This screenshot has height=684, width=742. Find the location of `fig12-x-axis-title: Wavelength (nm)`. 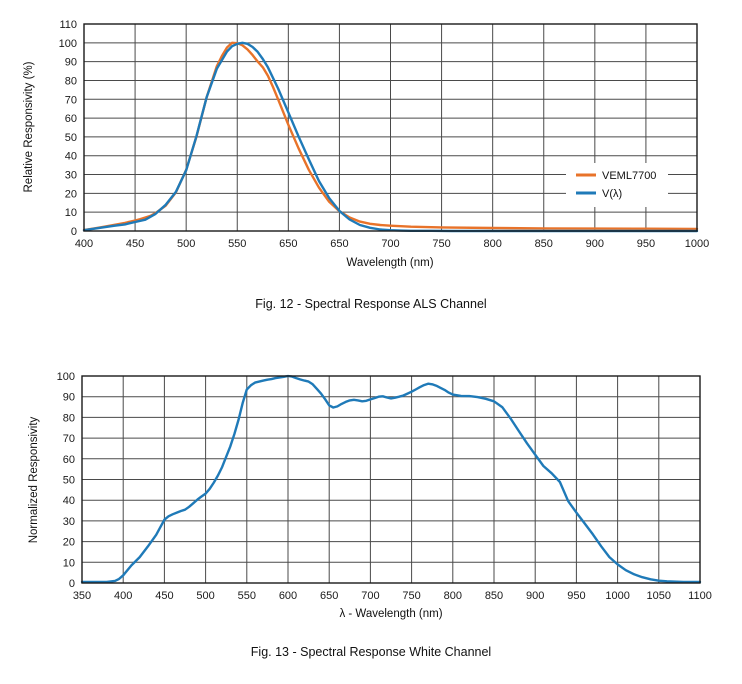

fig12-x-axis-title: Wavelength (nm) is located at coordinates (389, 263).